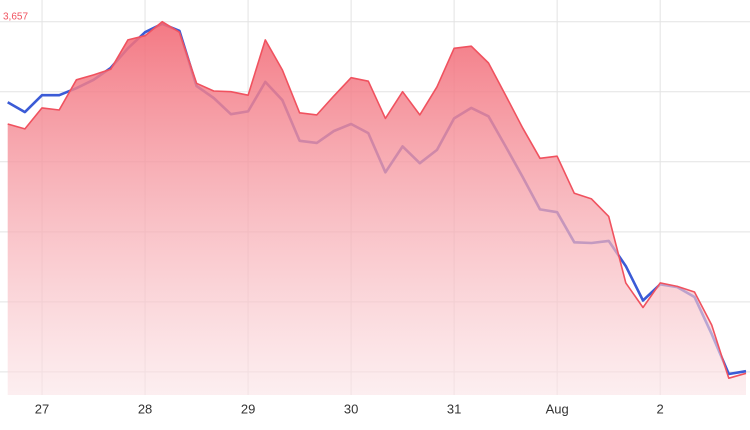 The width and height of the screenshot is (750, 430). Describe the element at coordinates (248, 408) in the screenshot. I see `x-tick-label: 29` at that location.